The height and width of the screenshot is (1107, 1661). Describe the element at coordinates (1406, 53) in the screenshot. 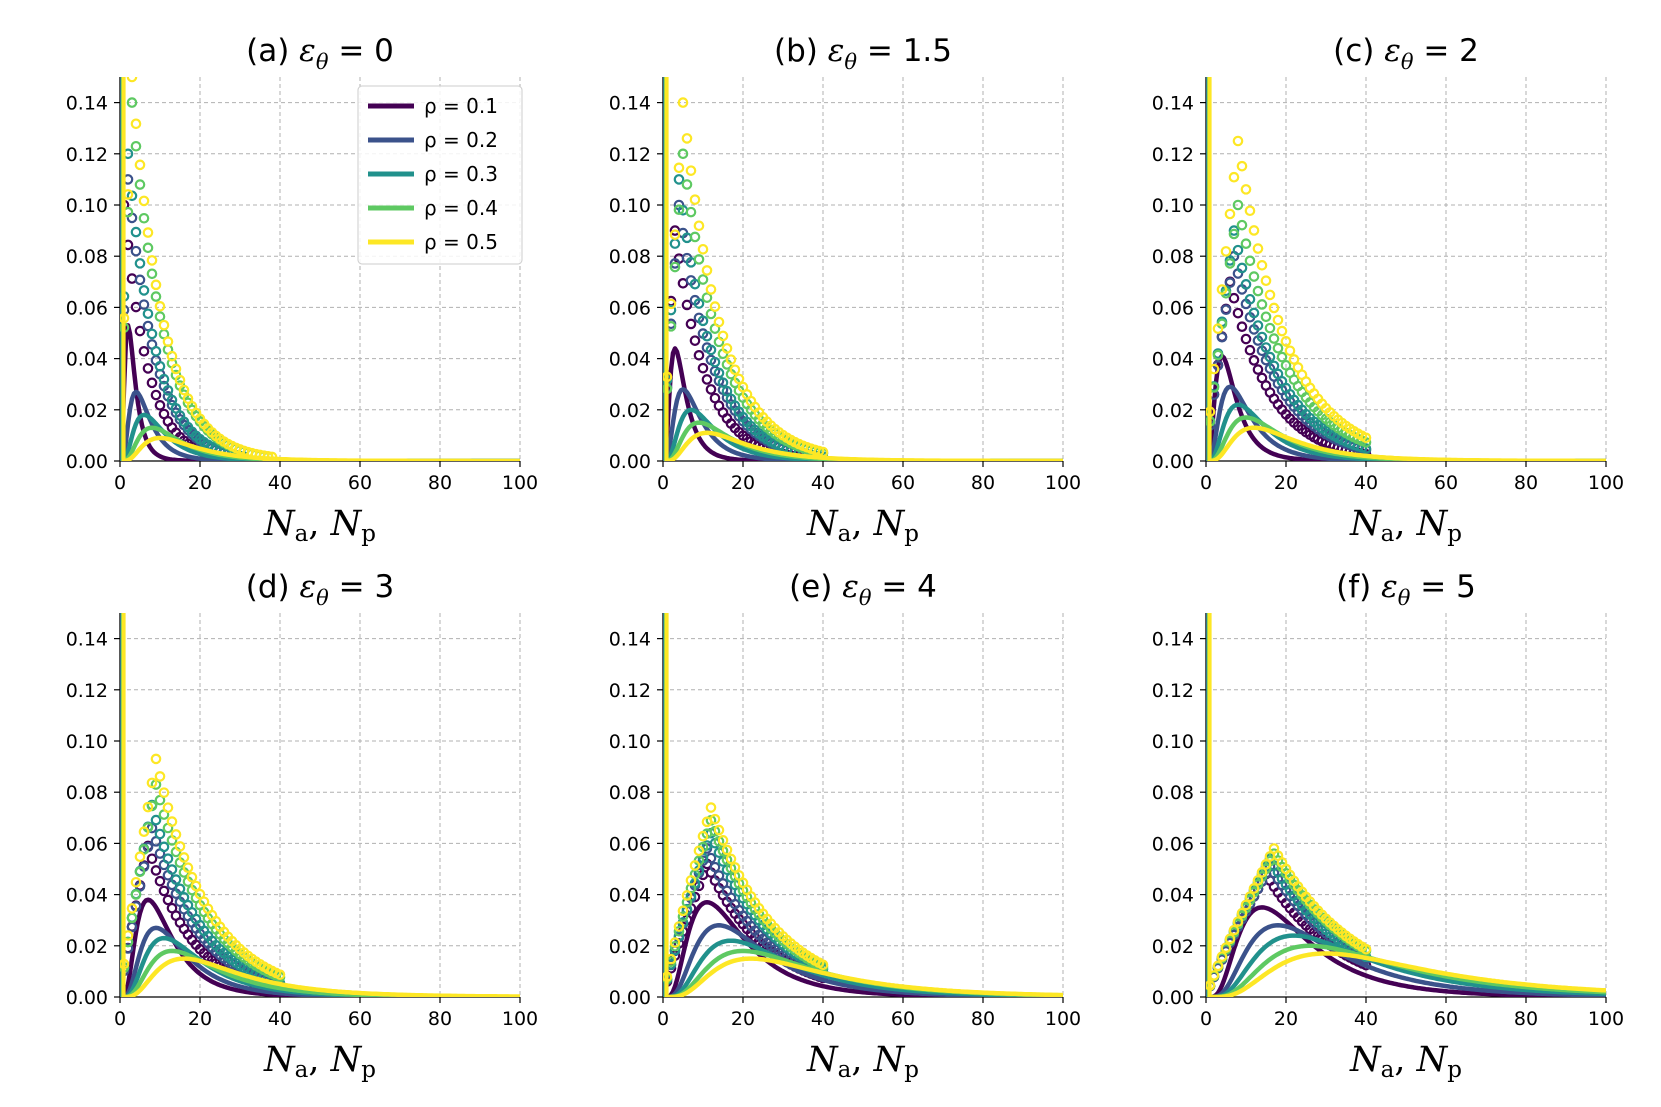

I see `panel-title: (c) εθ = 2` at that location.